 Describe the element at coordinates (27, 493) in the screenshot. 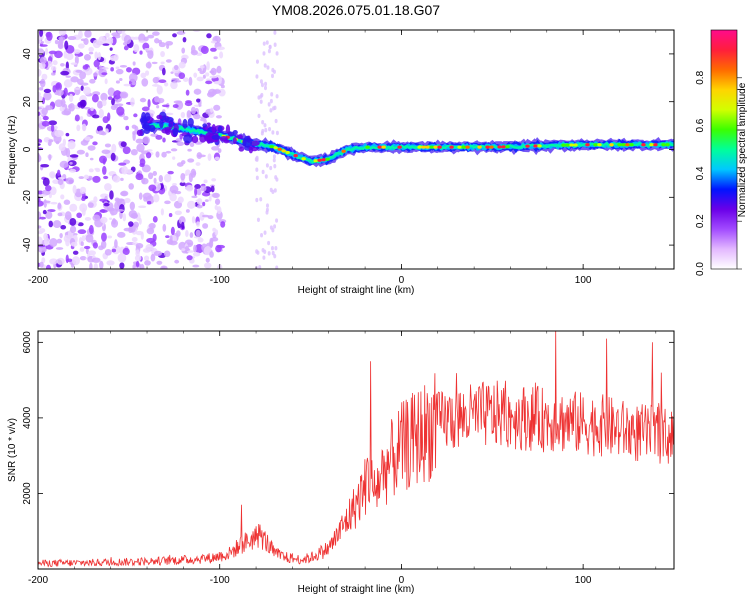

I see `snr-y-tick-label: 2000` at that location.